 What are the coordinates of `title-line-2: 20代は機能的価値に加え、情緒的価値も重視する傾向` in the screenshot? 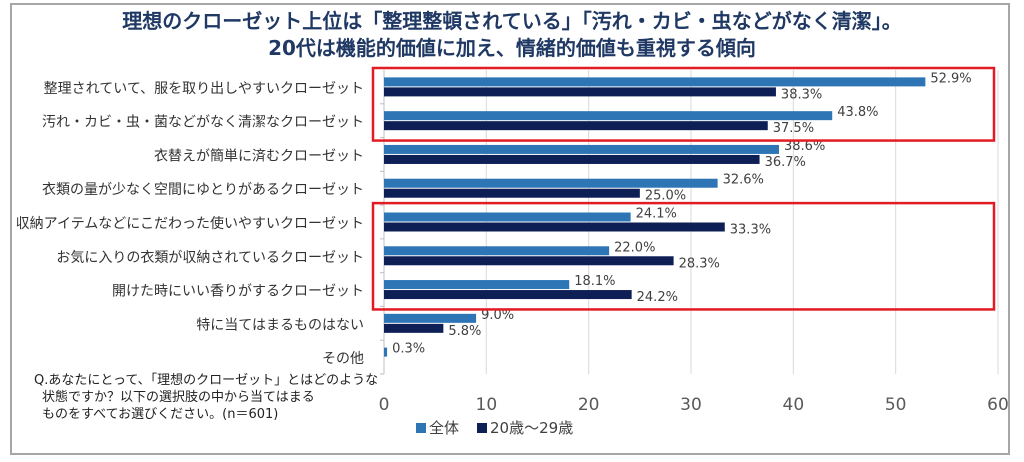 It's located at (512, 48).